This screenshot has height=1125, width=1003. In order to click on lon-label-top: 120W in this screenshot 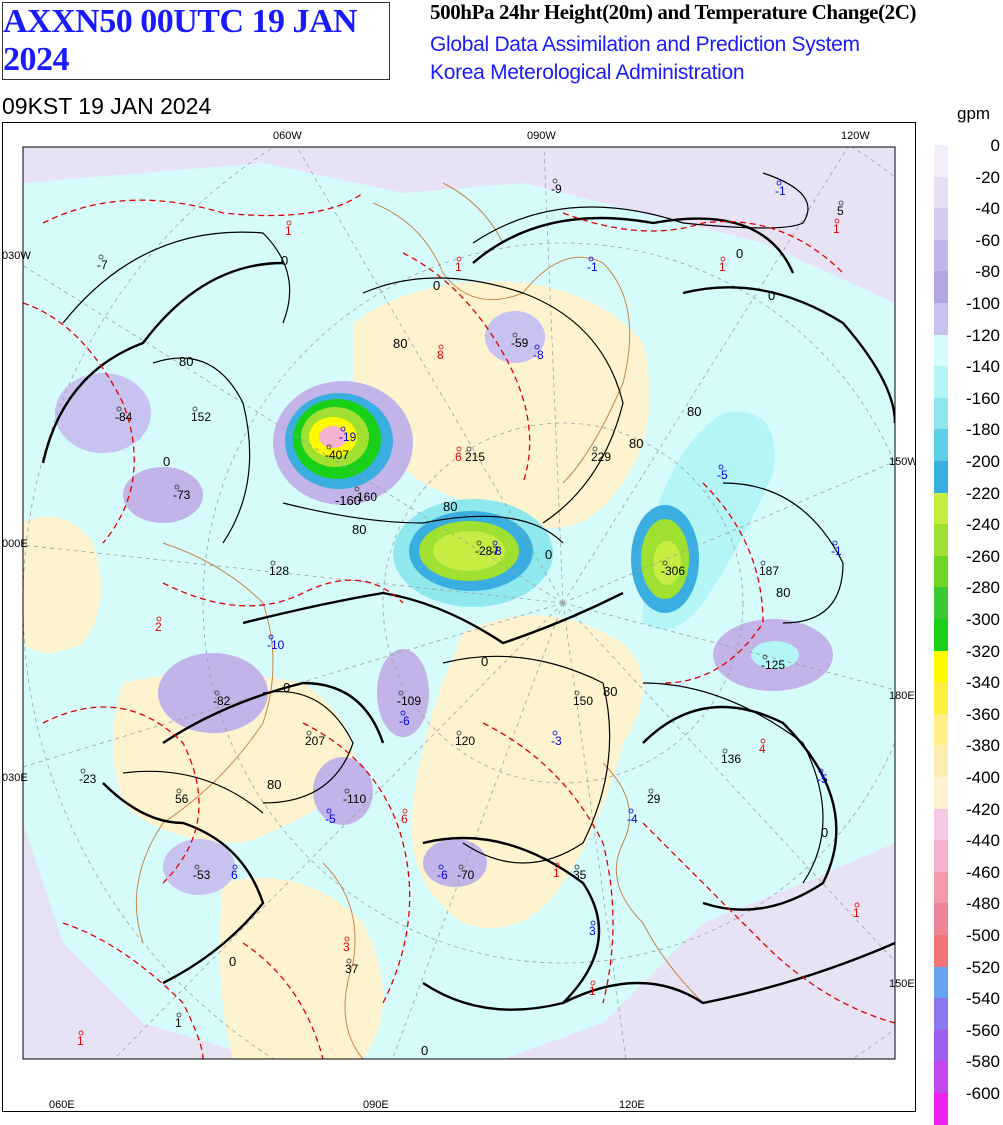, I will do `click(855, 136)`.